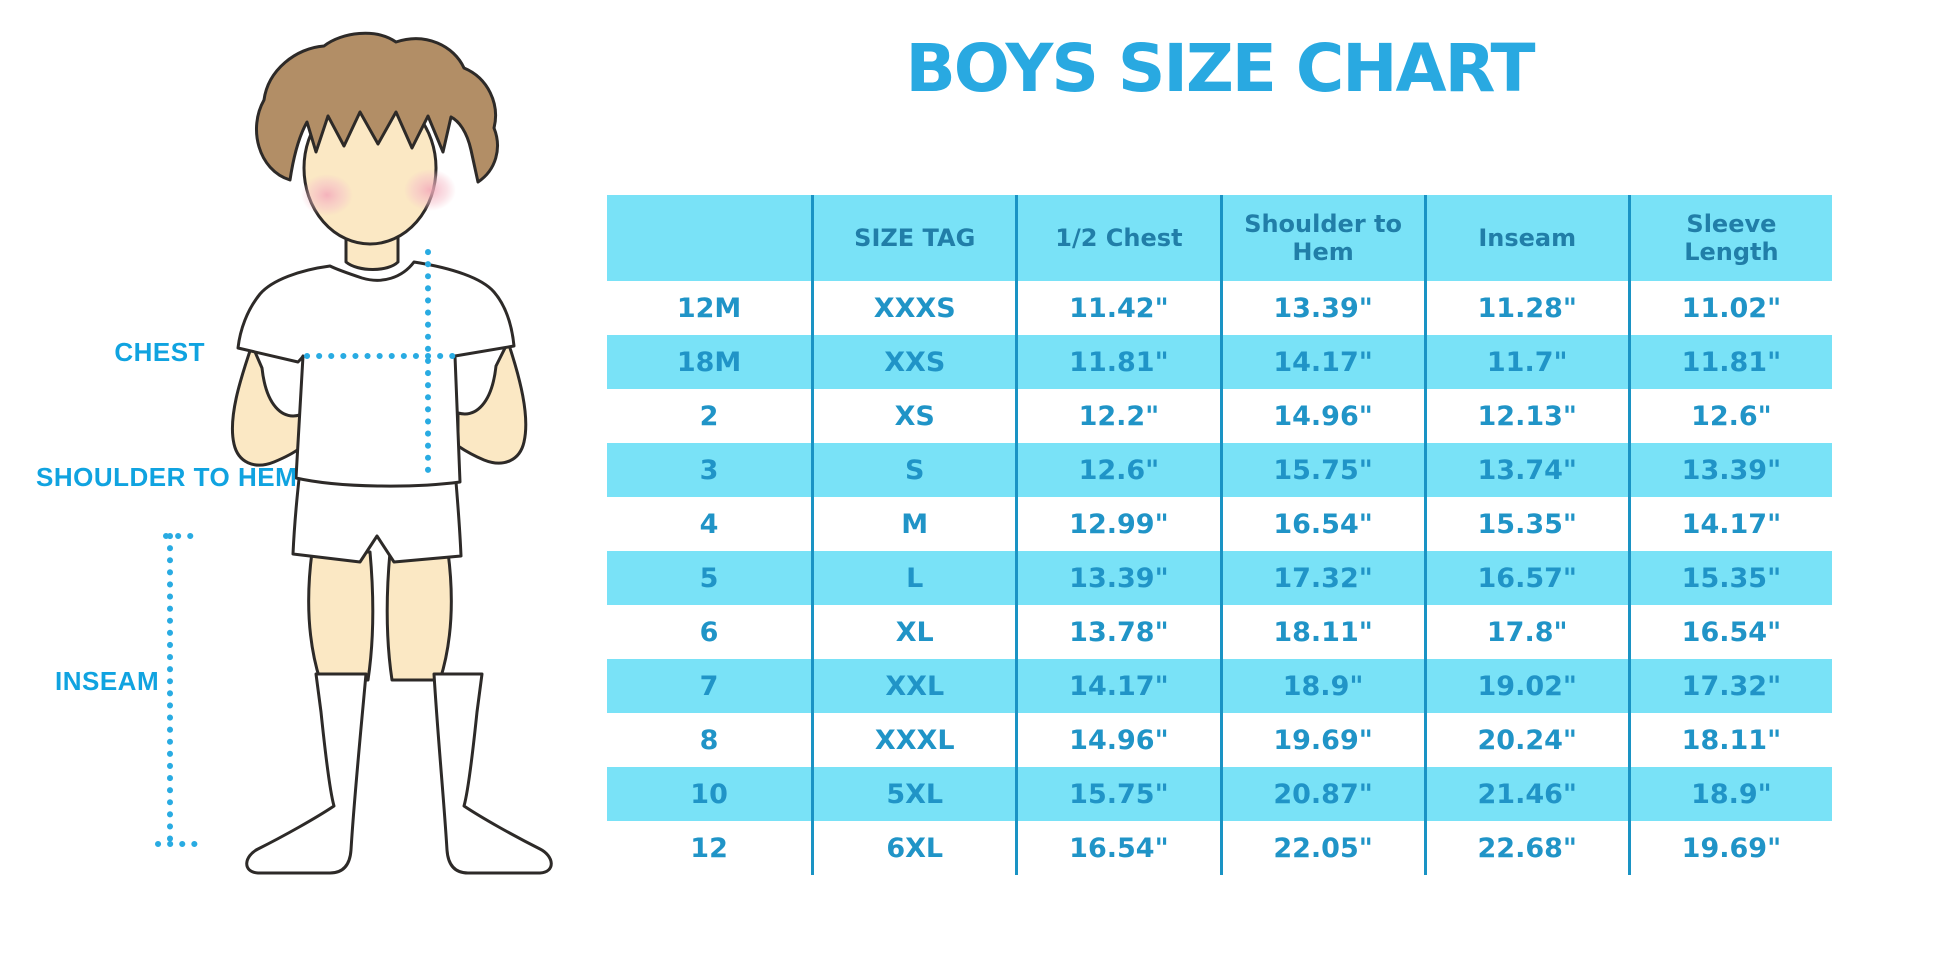 The image size is (1946, 973). What do you see at coordinates (167, 477) in the screenshot?
I see `shoulder-to-hem-label: SHOULDER TO HEM` at bounding box center [167, 477].